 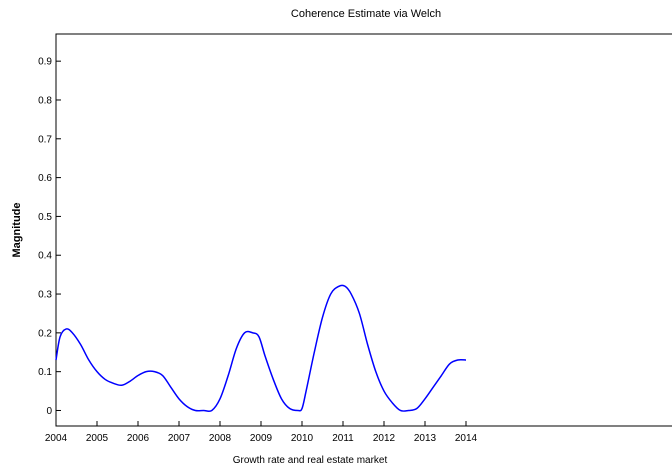 What do you see at coordinates (261, 438) in the screenshot?
I see `x-tick-label: 2009` at bounding box center [261, 438].